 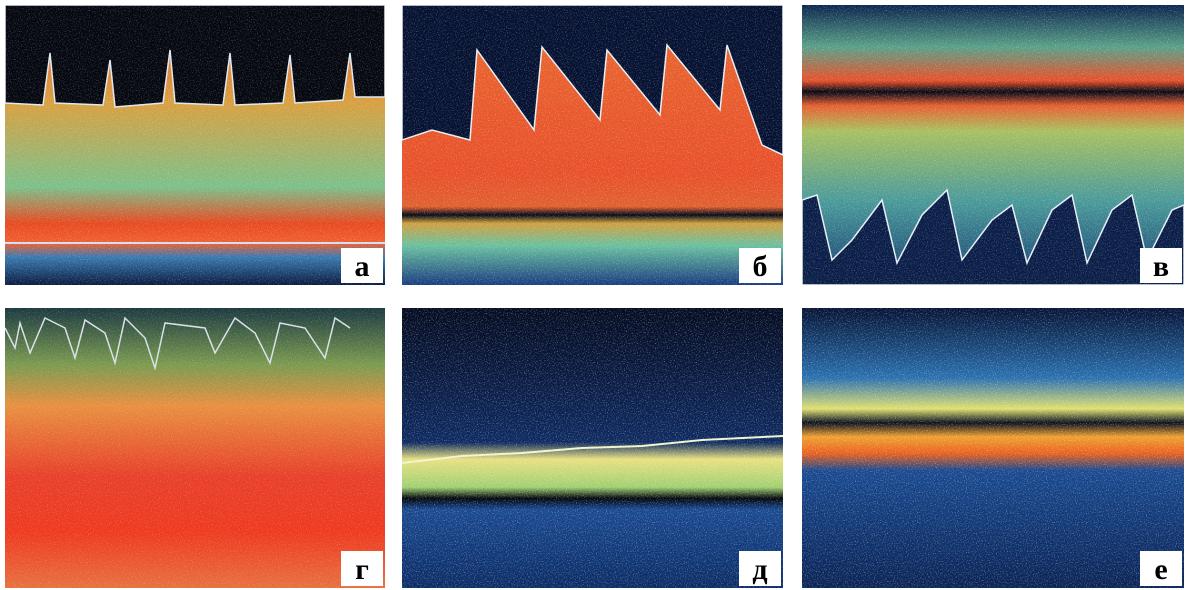 I want to click on panel-label: г, so click(x=362, y=569).